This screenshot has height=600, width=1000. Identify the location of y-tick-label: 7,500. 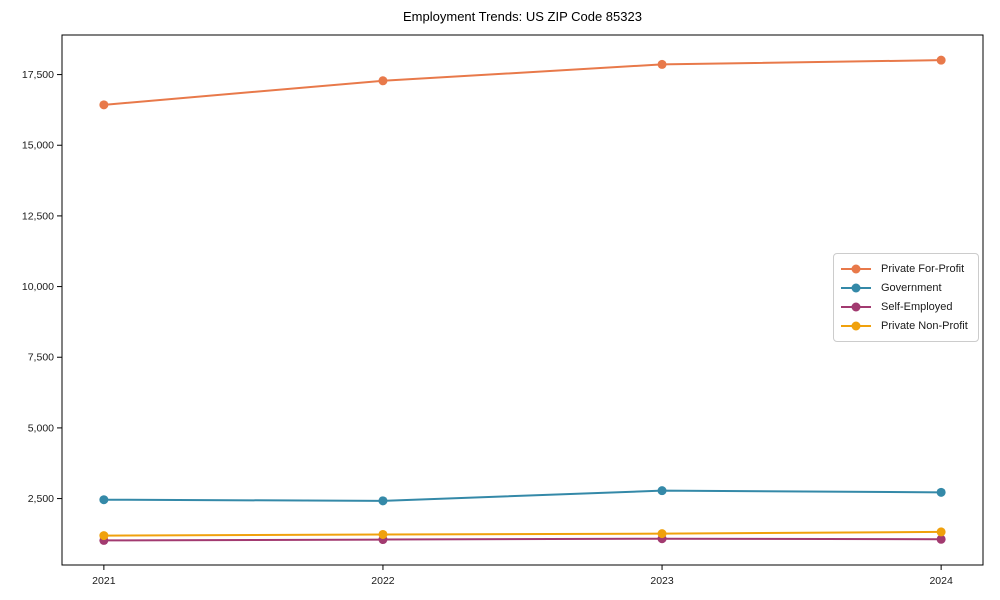
(41, 358).